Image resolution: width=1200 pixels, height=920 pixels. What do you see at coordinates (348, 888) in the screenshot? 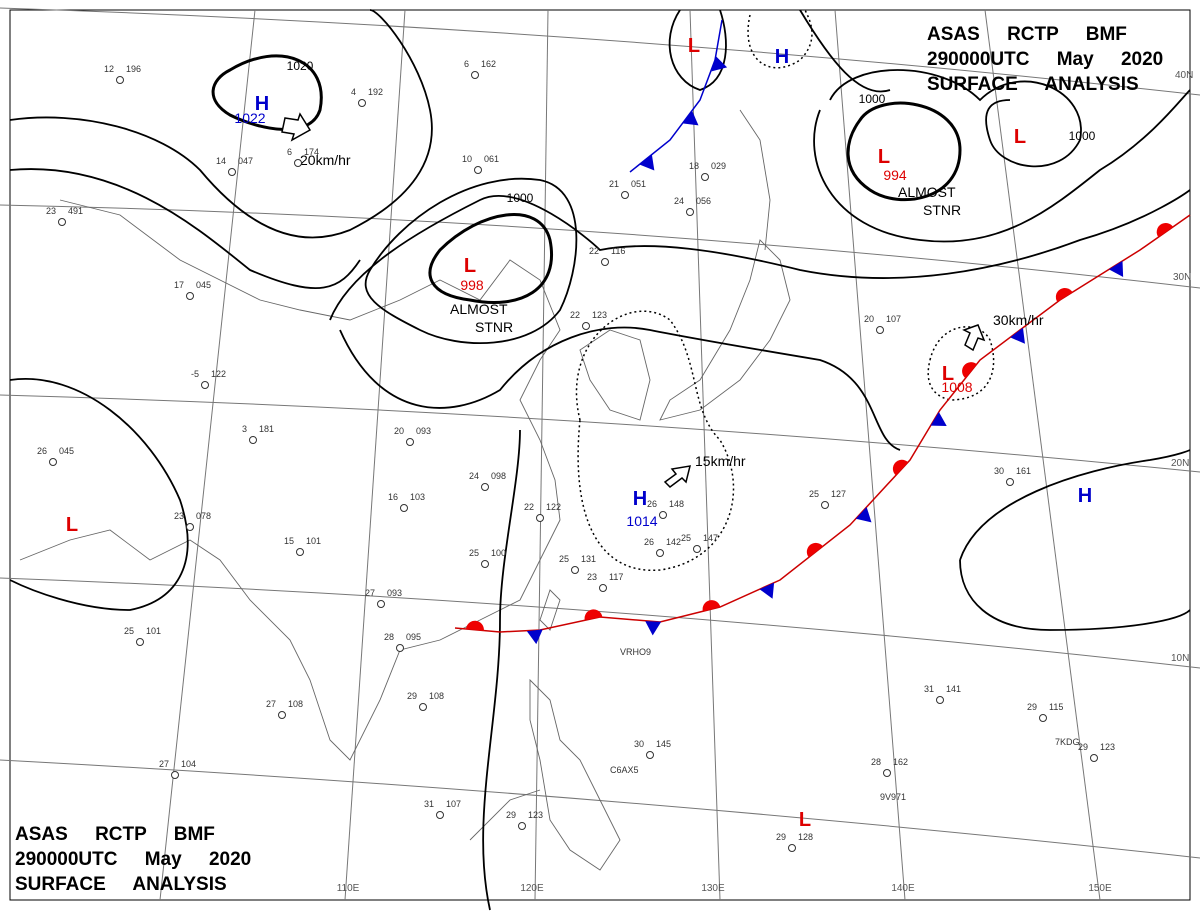
I see `longitude-label: 110E` at bounding box center [348, 888].